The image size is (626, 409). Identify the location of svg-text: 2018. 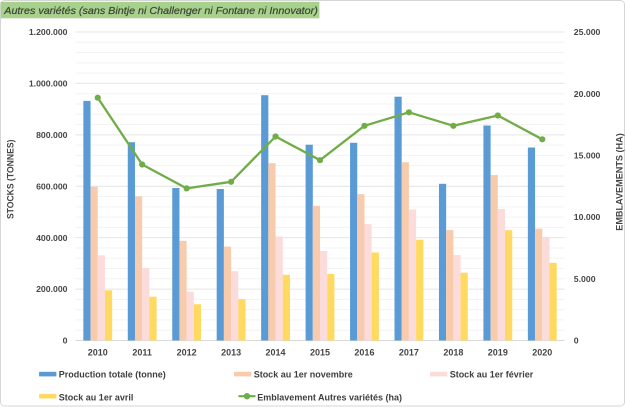
(453, 353).